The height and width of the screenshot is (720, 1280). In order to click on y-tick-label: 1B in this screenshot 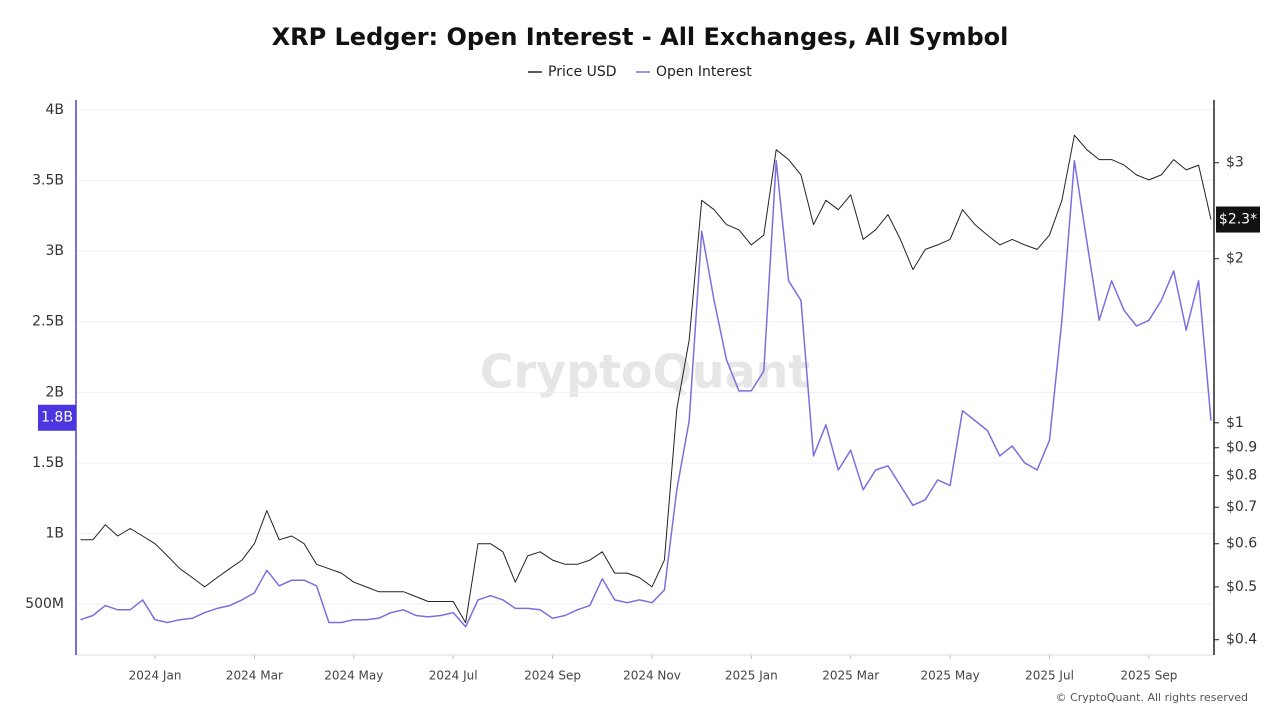, I will do `click(54, 534)`.